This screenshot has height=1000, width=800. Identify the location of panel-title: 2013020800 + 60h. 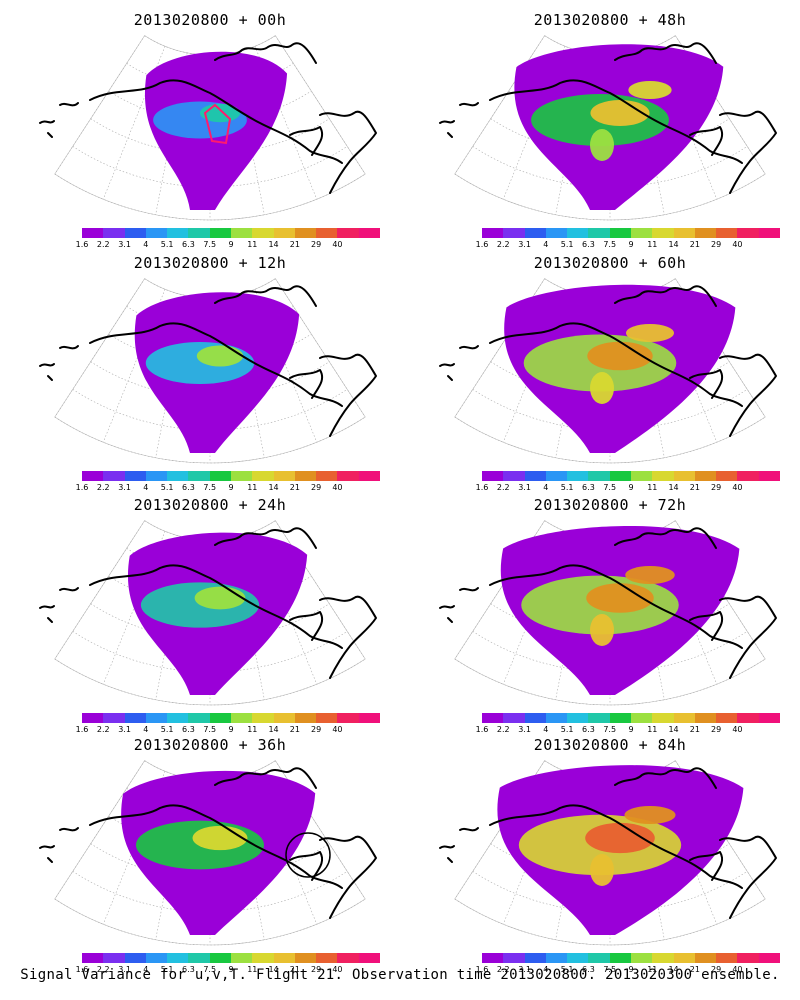
(610, 263).